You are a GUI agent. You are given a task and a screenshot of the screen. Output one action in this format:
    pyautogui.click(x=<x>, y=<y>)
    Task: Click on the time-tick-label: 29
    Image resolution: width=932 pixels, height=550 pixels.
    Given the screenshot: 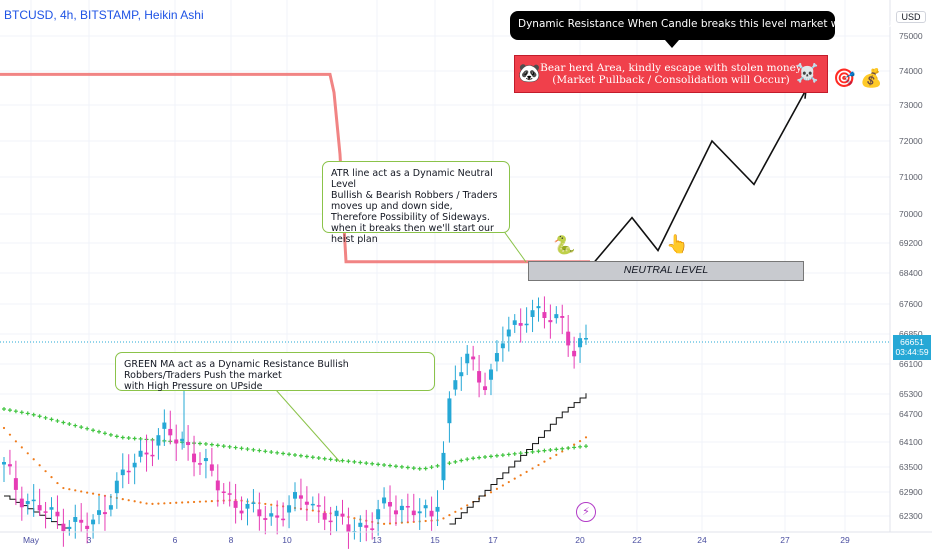 What is the action you would take?
    pyautogui.click(x=845, y=540)
    